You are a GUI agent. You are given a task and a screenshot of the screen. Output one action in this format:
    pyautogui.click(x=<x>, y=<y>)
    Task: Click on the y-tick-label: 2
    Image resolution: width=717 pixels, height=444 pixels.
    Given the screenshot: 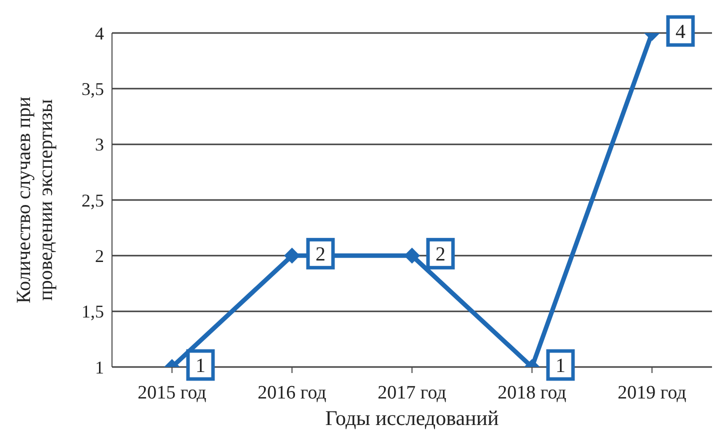 What is the action you would take?
    pyautogui.click(x=99, y=256)
    